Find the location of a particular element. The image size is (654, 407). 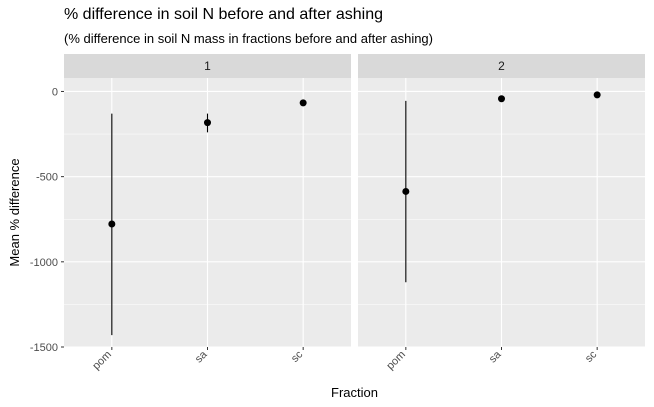

y-tick-label: -500 is located at coordinates (47, 178).